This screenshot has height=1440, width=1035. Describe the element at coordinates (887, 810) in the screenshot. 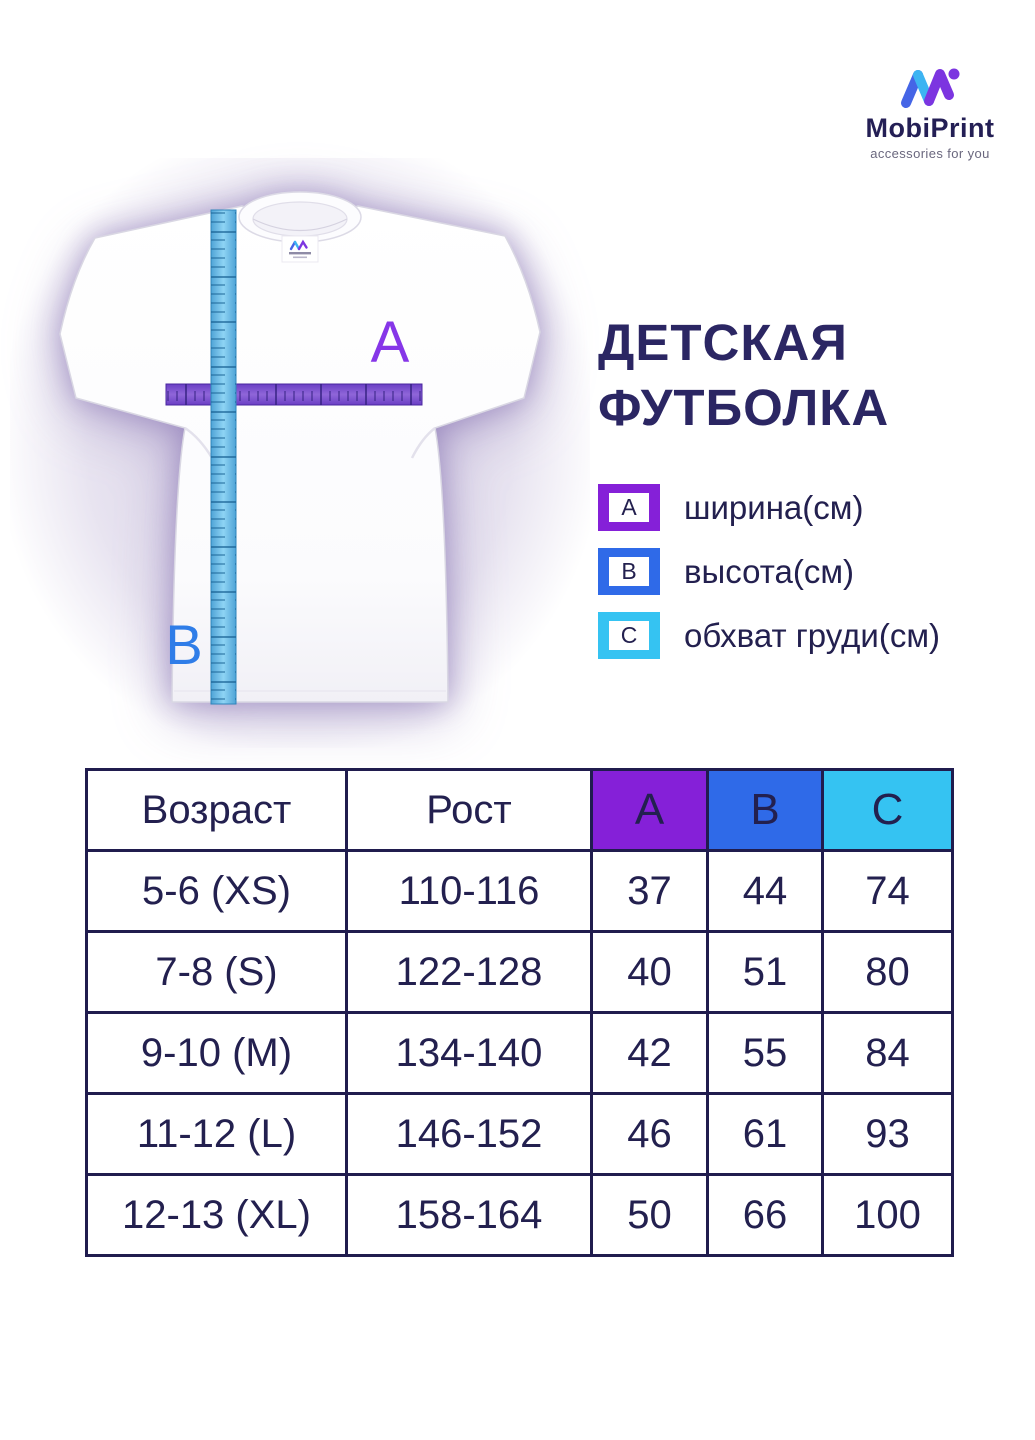

I see `header-c: C` at that location.